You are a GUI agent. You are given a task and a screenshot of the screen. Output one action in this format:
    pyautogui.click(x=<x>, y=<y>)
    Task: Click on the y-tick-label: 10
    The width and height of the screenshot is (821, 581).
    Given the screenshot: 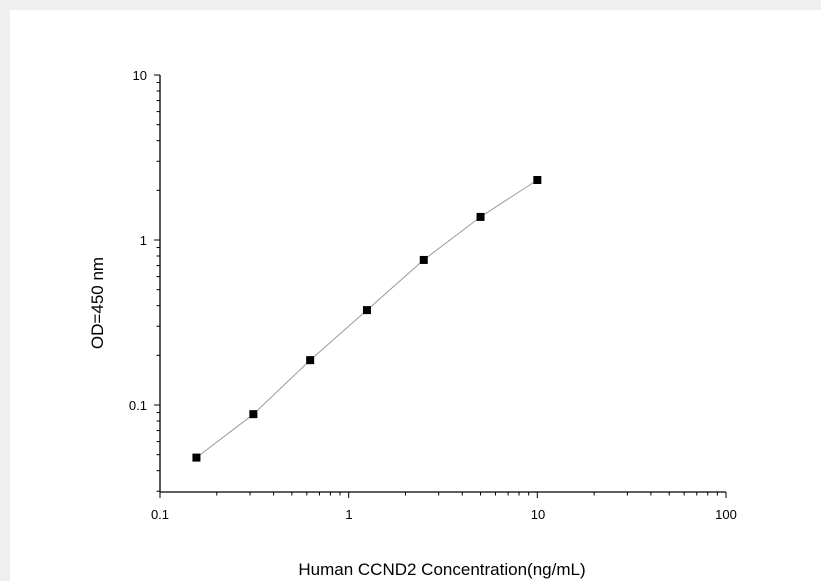 What is the action you would take?
    pyautogui.click(x=140, y=75)
    